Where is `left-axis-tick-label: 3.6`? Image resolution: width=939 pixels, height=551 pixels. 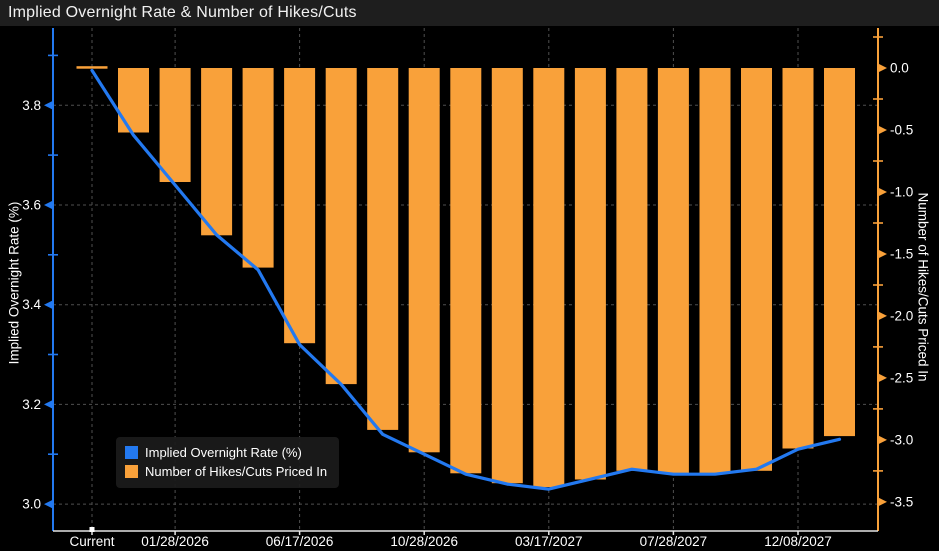 left-axis-tick-label: 3.6 is located at coordinates (31, 205).